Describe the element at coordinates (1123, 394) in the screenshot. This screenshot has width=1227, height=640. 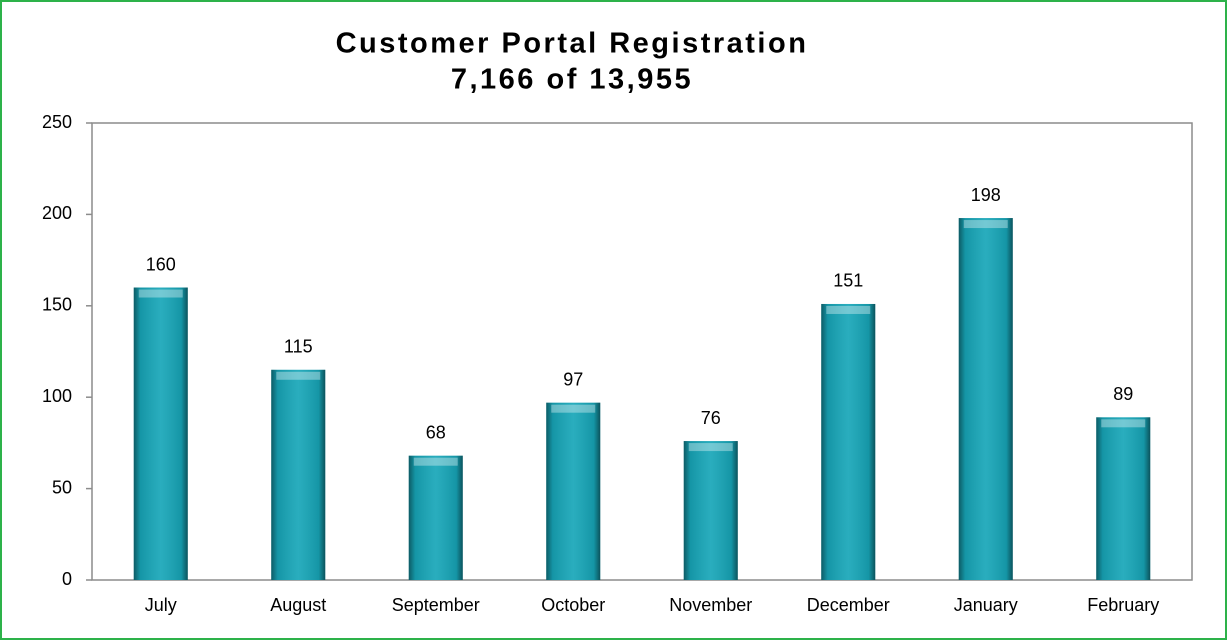
I see `data-label: 89` at that location.